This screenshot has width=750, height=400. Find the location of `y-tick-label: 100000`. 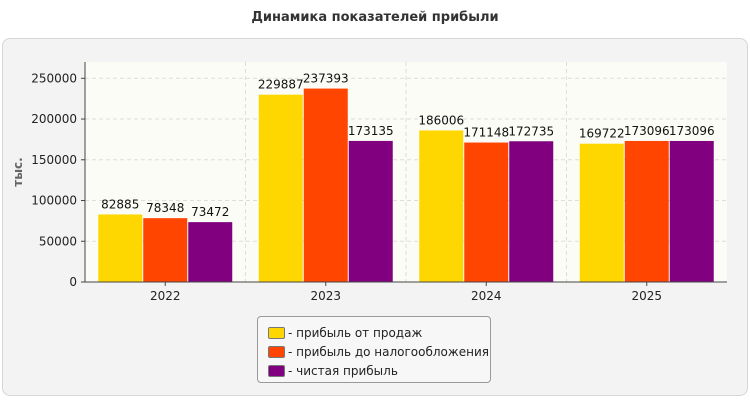

y-tick-label: 100000 is located at coordinates (54, 201).